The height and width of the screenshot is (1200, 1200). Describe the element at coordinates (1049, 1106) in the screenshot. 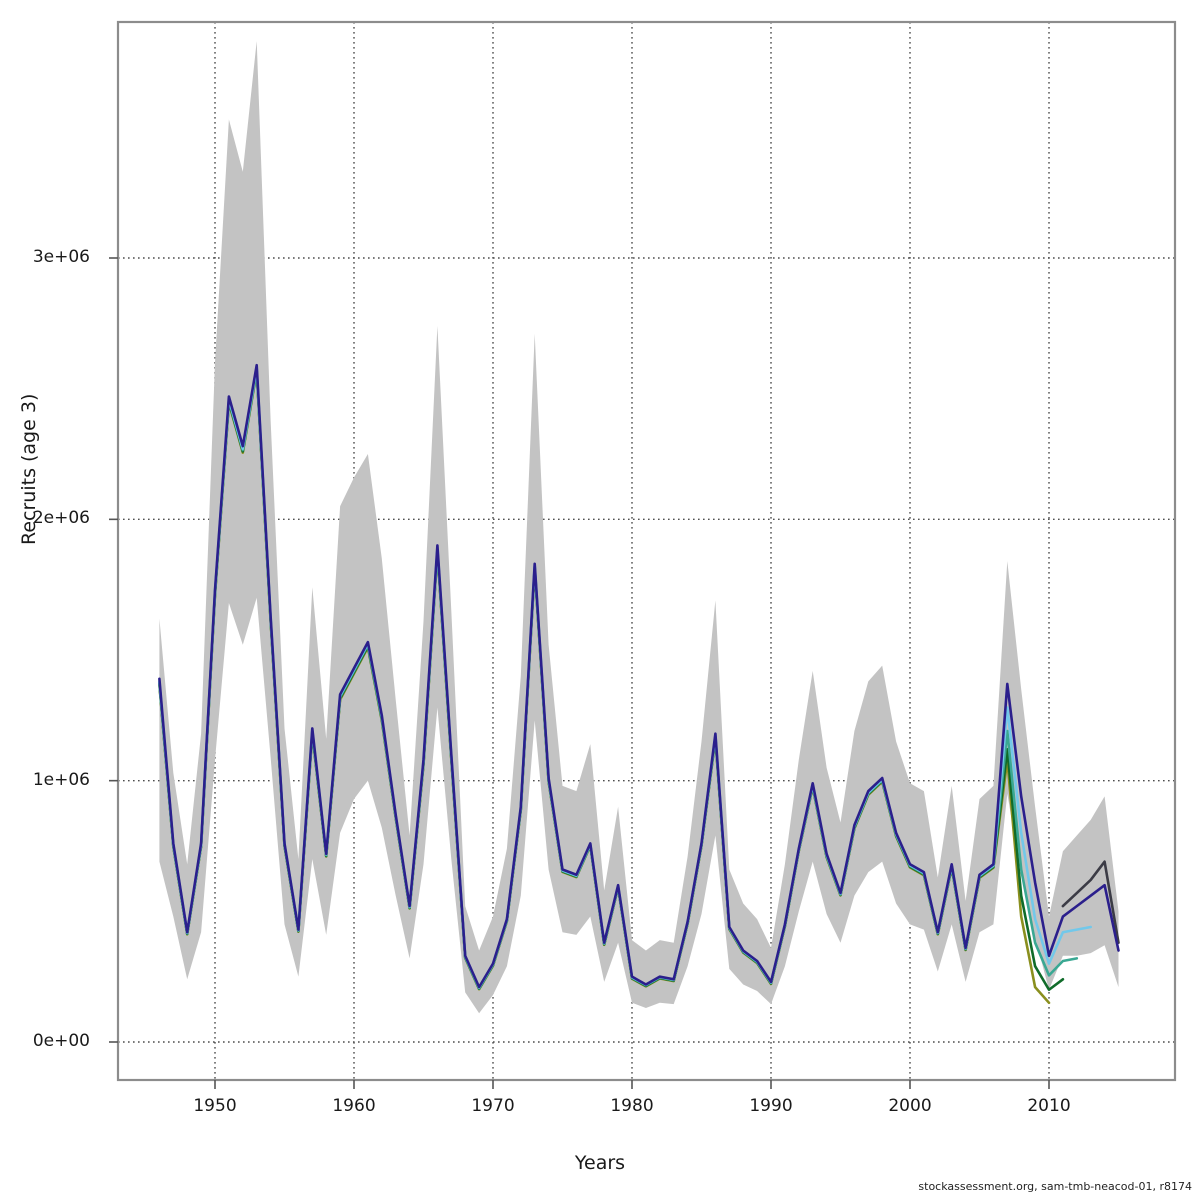

I see `x-tick-label: 2010` at that location.